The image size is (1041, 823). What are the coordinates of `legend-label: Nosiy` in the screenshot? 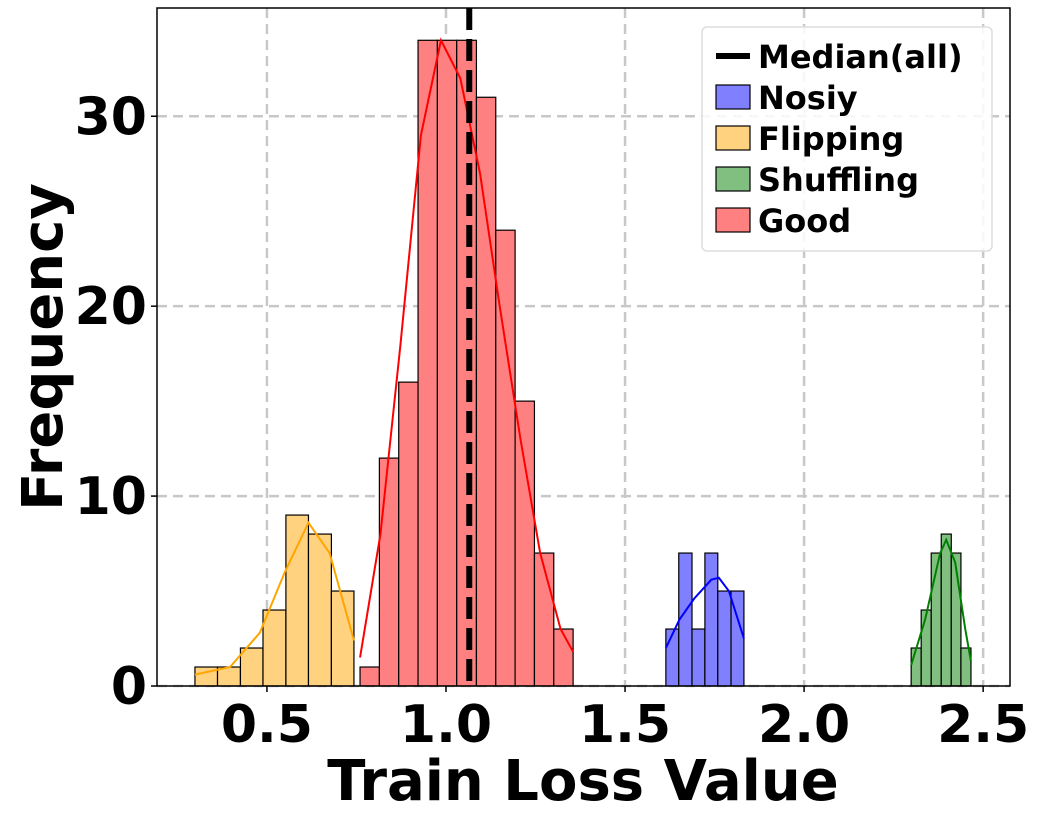 It's located at (808, 98).